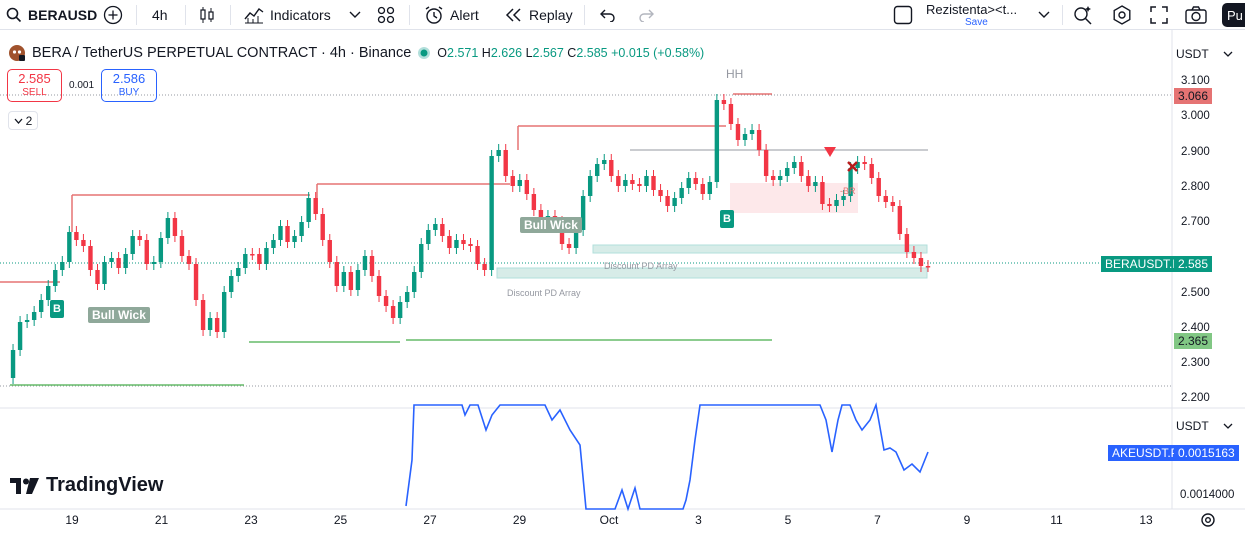  I want to click on interval-label: 4h, so click(160, 15).